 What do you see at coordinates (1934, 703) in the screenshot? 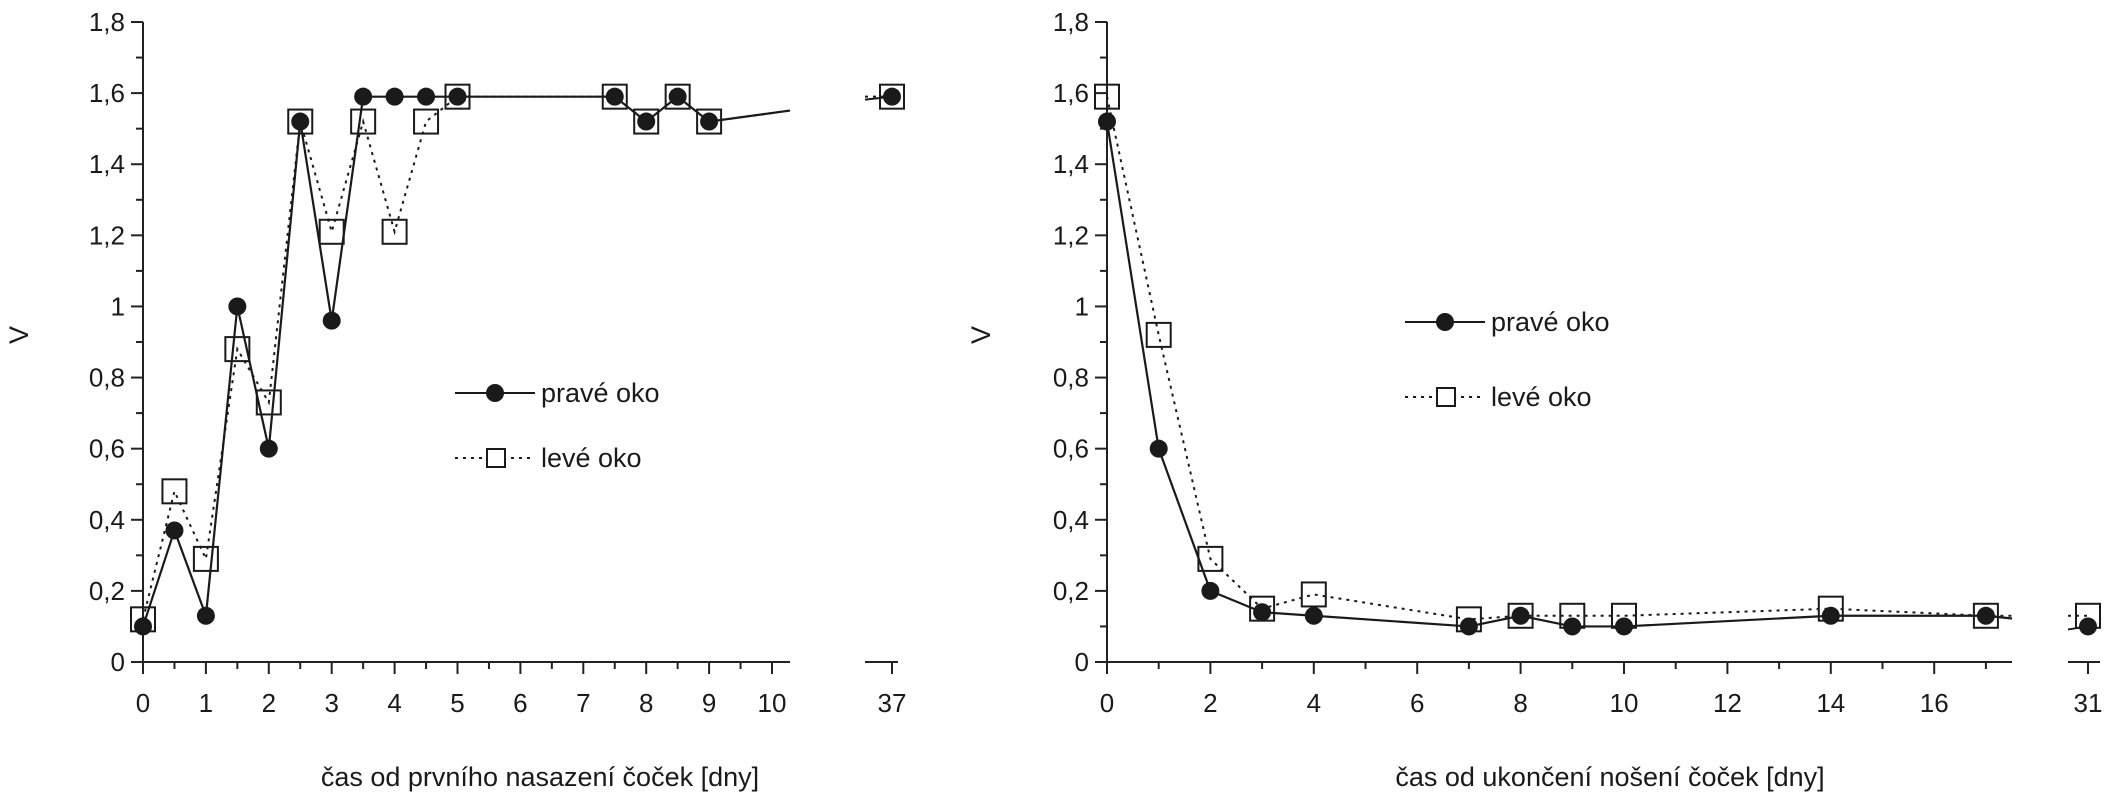
I see `x-tick-label: 16` at bounding box center [1934, 703].